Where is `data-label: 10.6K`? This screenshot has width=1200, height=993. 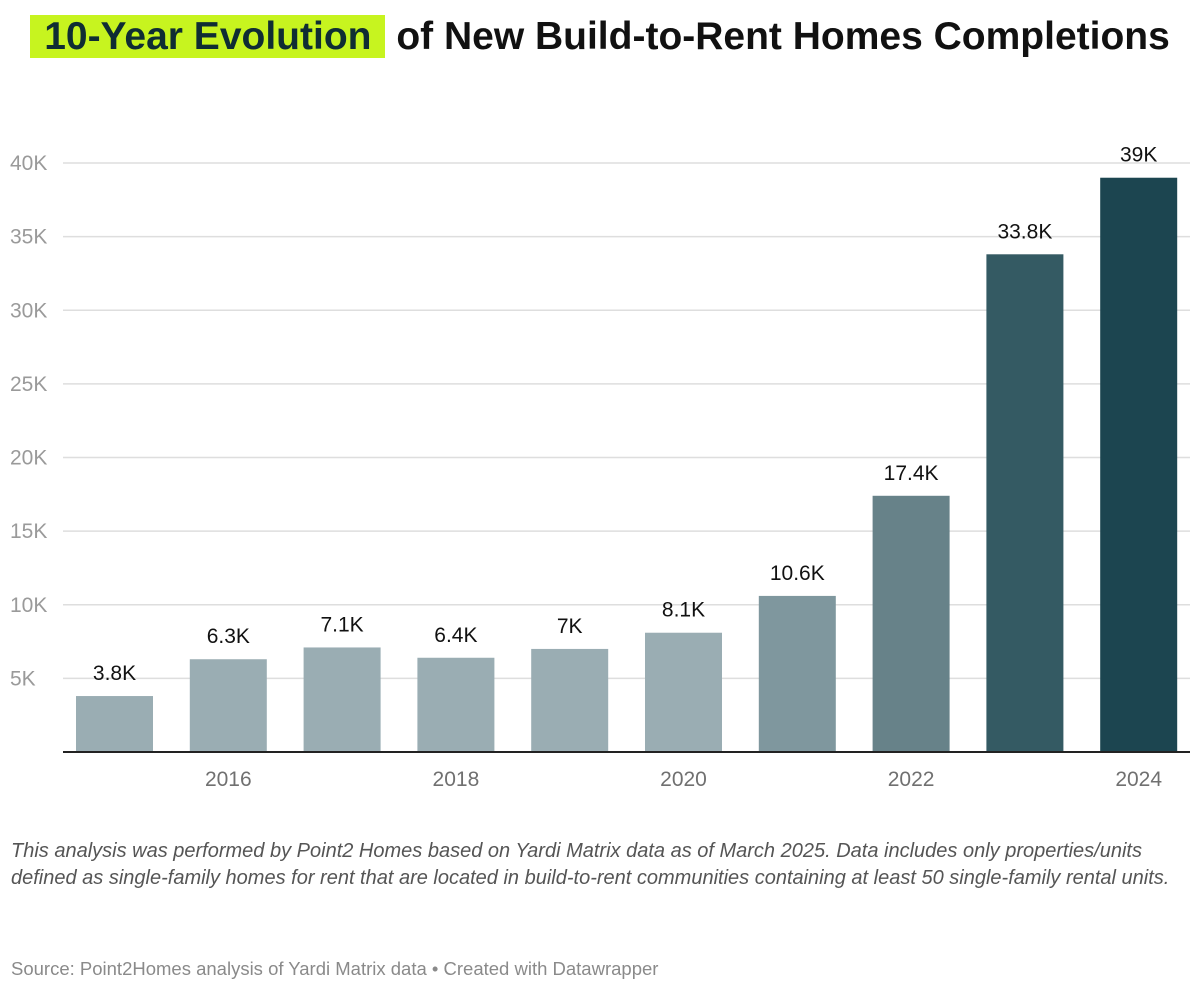
data-label: 10.6K is located at coordinates (797, 573).